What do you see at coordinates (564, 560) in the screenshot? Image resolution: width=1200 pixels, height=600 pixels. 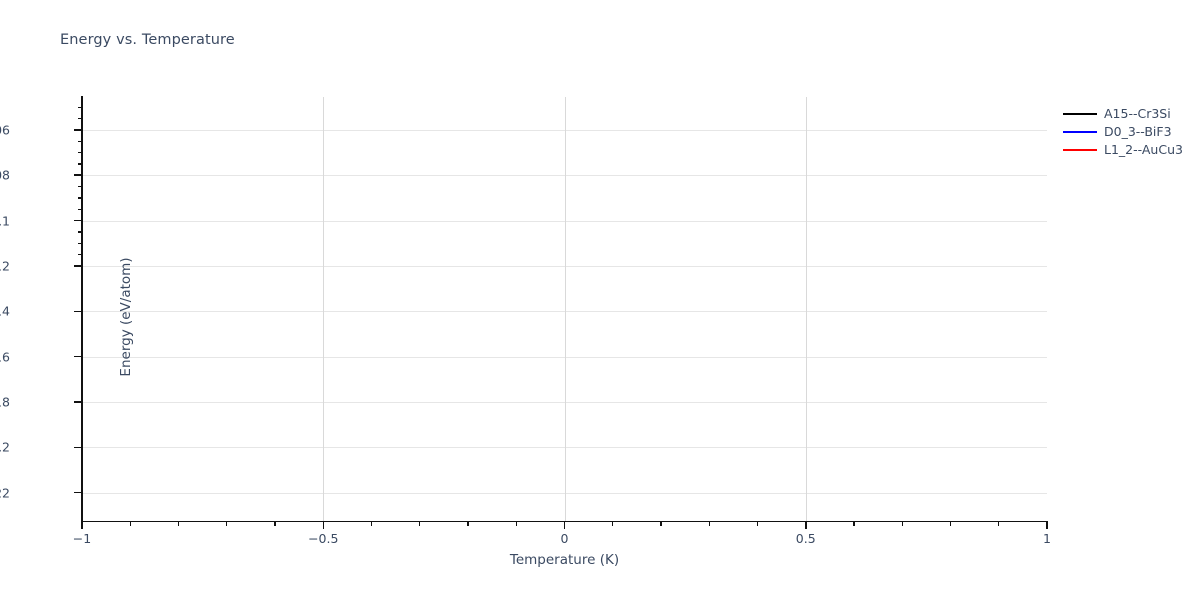 I see `x-axis-label: Temperature (K)` at bounding box center [564, 560].